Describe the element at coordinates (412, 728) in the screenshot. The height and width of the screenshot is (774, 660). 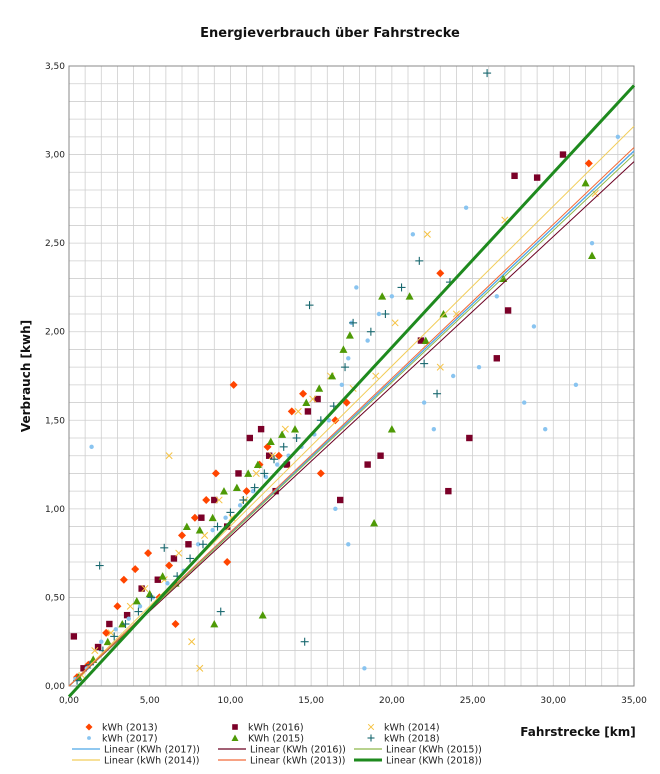
I see `legend-label: kWh (2014)` at that location.